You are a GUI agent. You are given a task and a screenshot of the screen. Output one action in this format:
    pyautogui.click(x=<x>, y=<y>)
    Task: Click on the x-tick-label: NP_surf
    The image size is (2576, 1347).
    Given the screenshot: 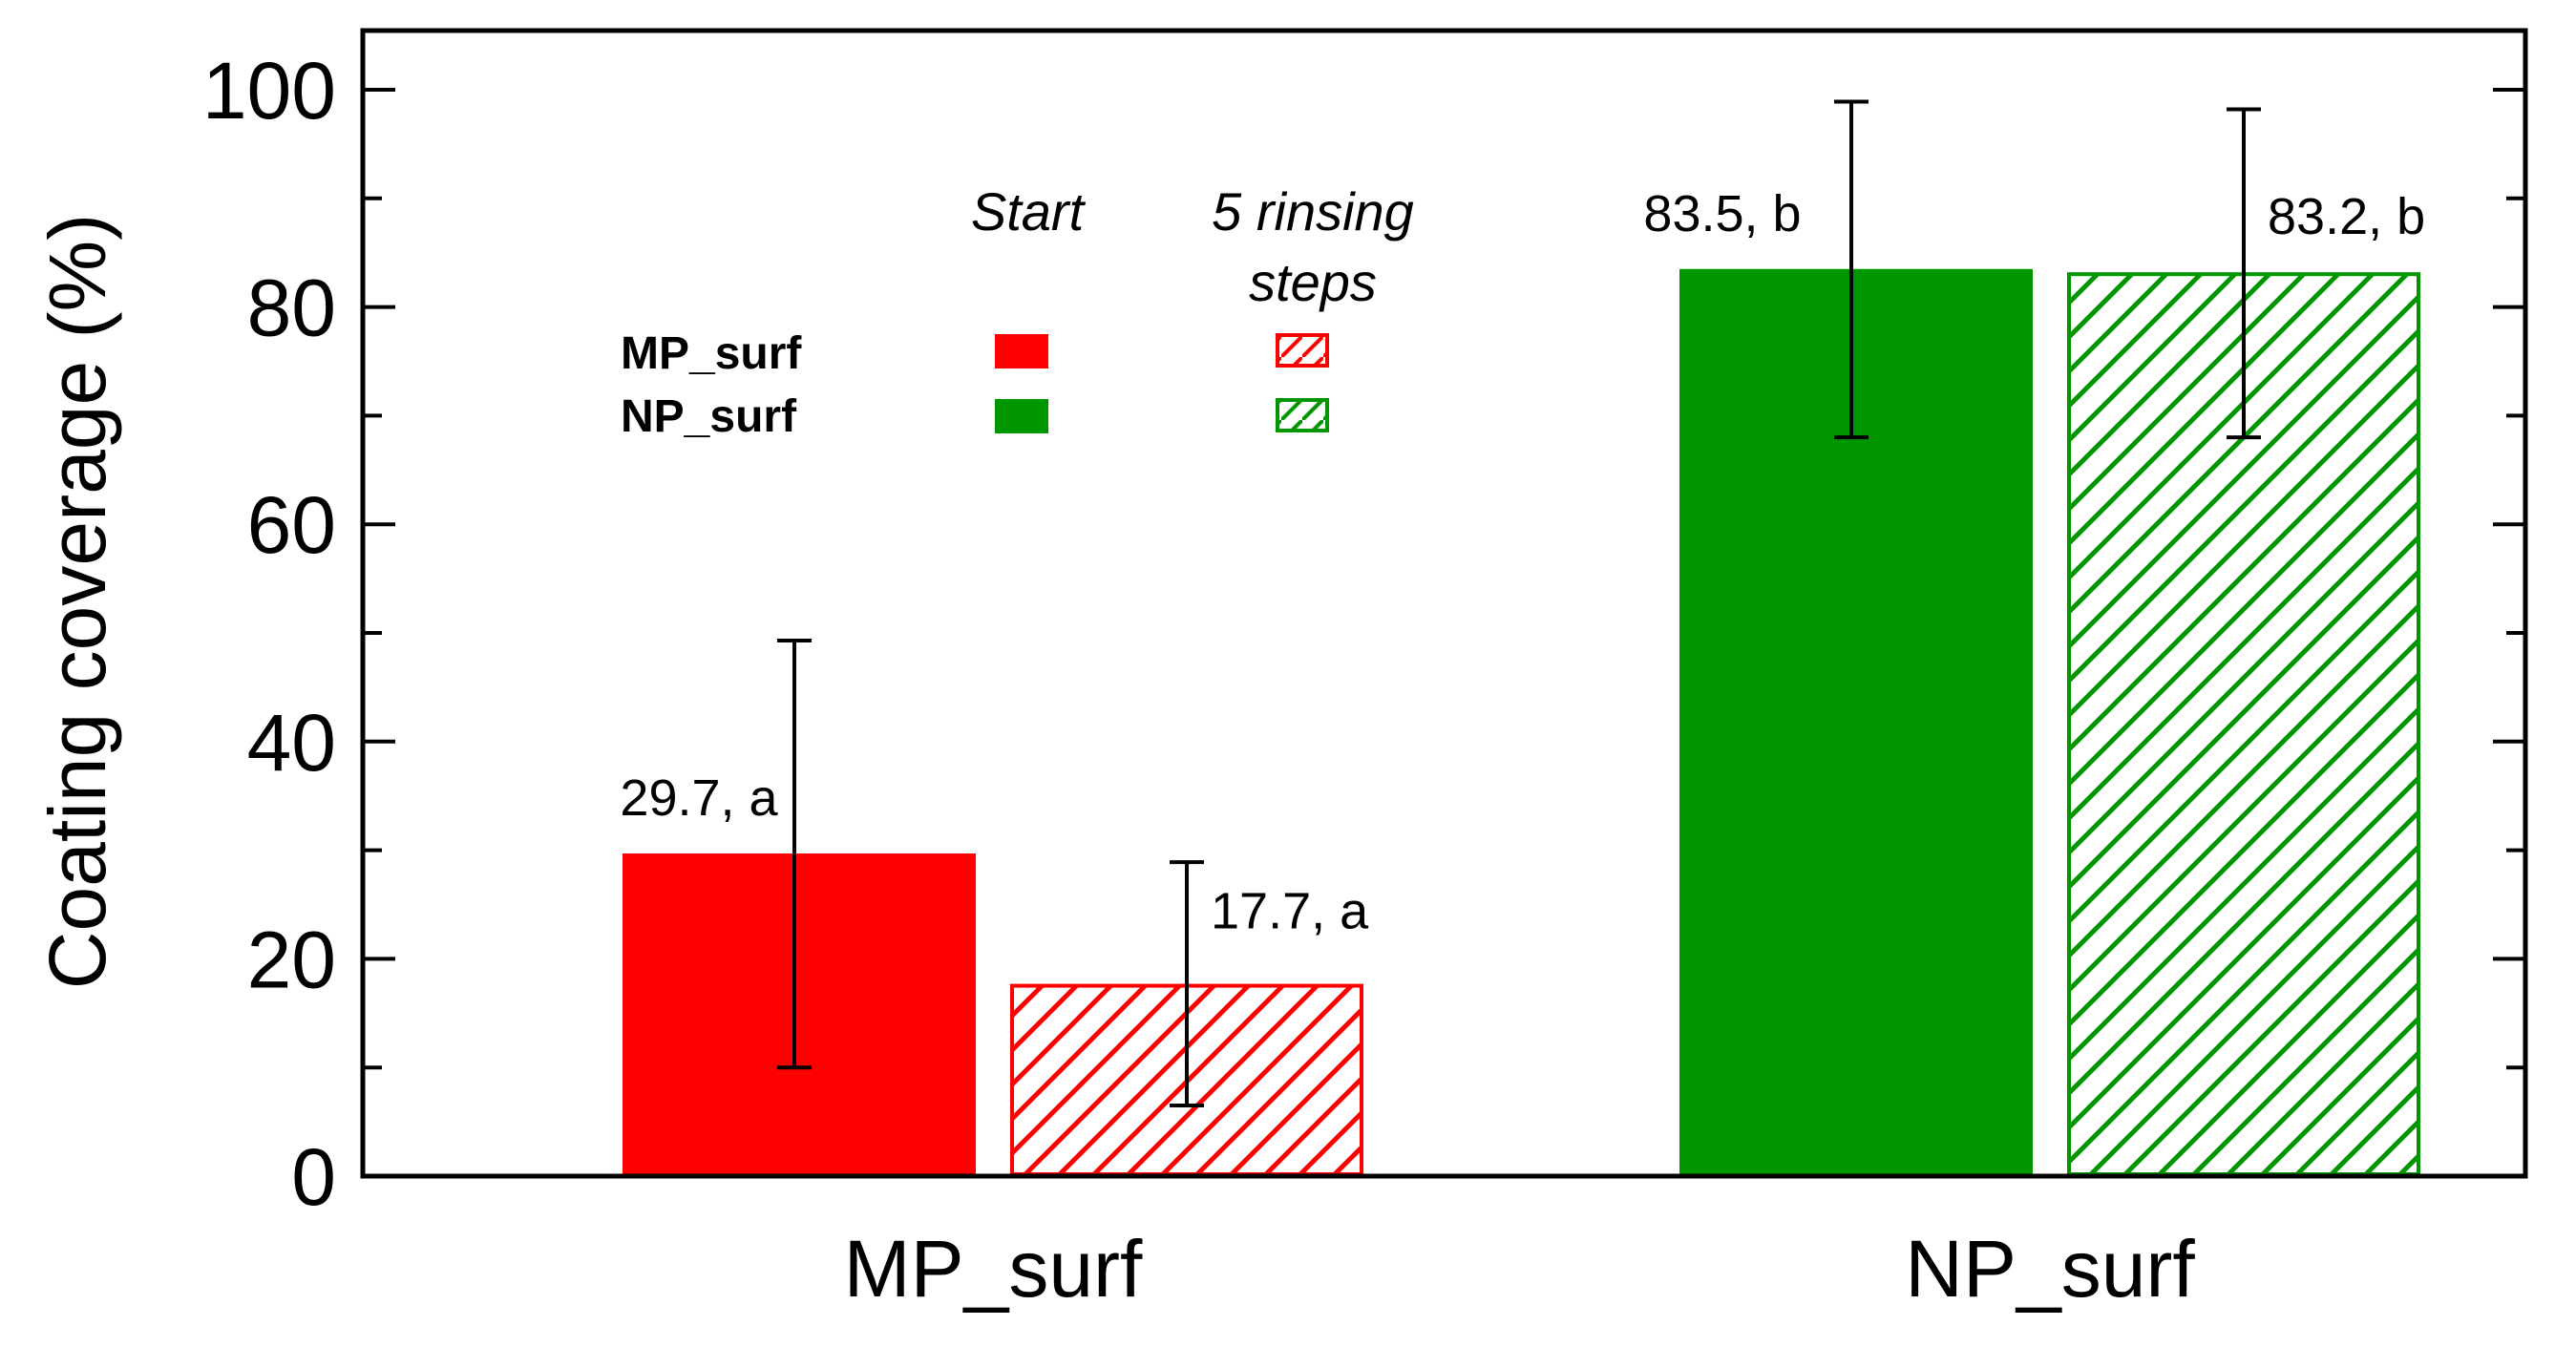 What is the action you would take?
    pyautogui.click(x=2050, y=1269)
    